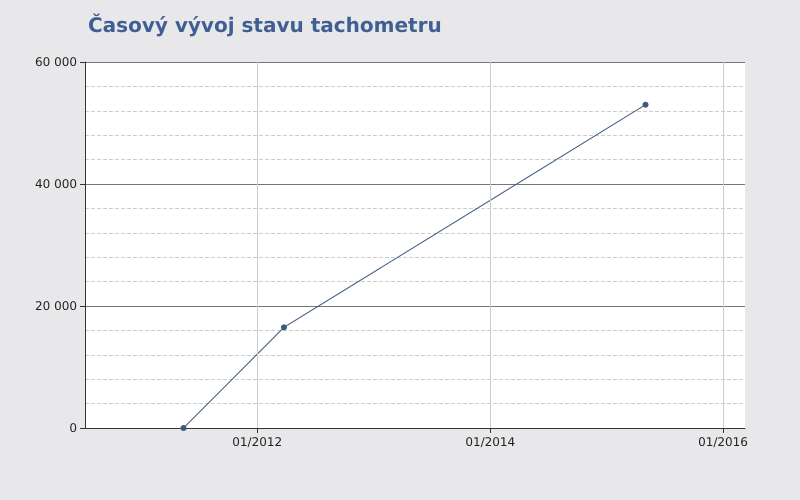 The height and width of the screenshot is (500, 800). What do you see at coordinates (265, 25) in the screenshot?
I see `chart-title: Časový vývoj stavu tachometru` at bounding box center [265, 25].